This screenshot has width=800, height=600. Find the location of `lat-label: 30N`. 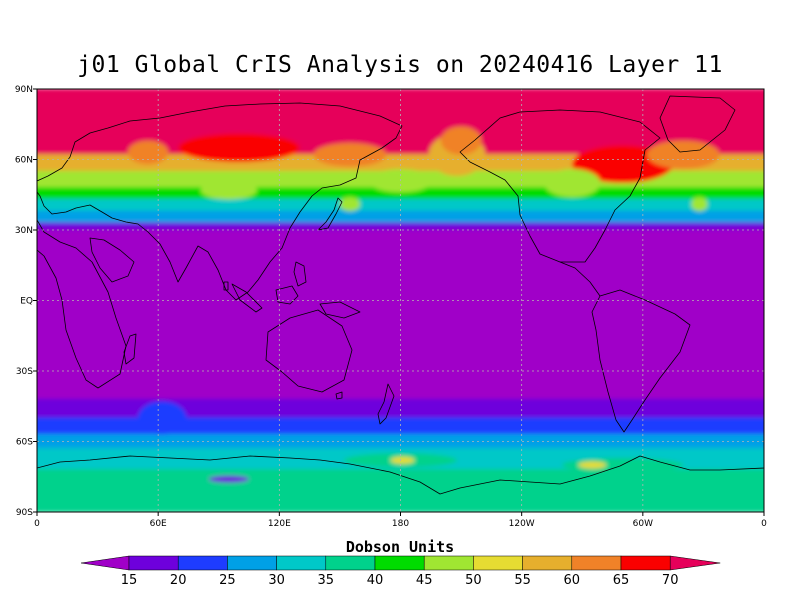

lat-label: 30N is located at coordinates (24, 231).